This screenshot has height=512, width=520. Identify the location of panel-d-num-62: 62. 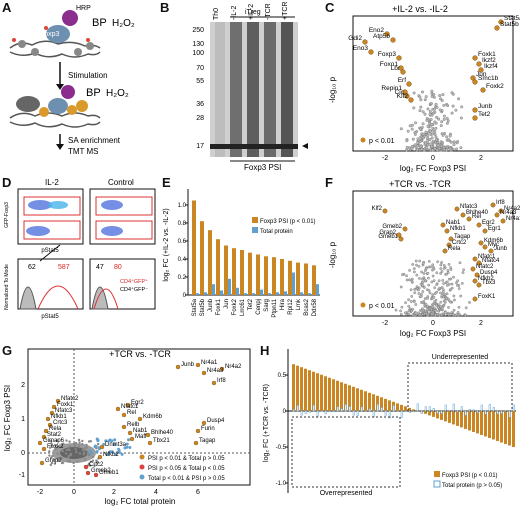
(32, 267).